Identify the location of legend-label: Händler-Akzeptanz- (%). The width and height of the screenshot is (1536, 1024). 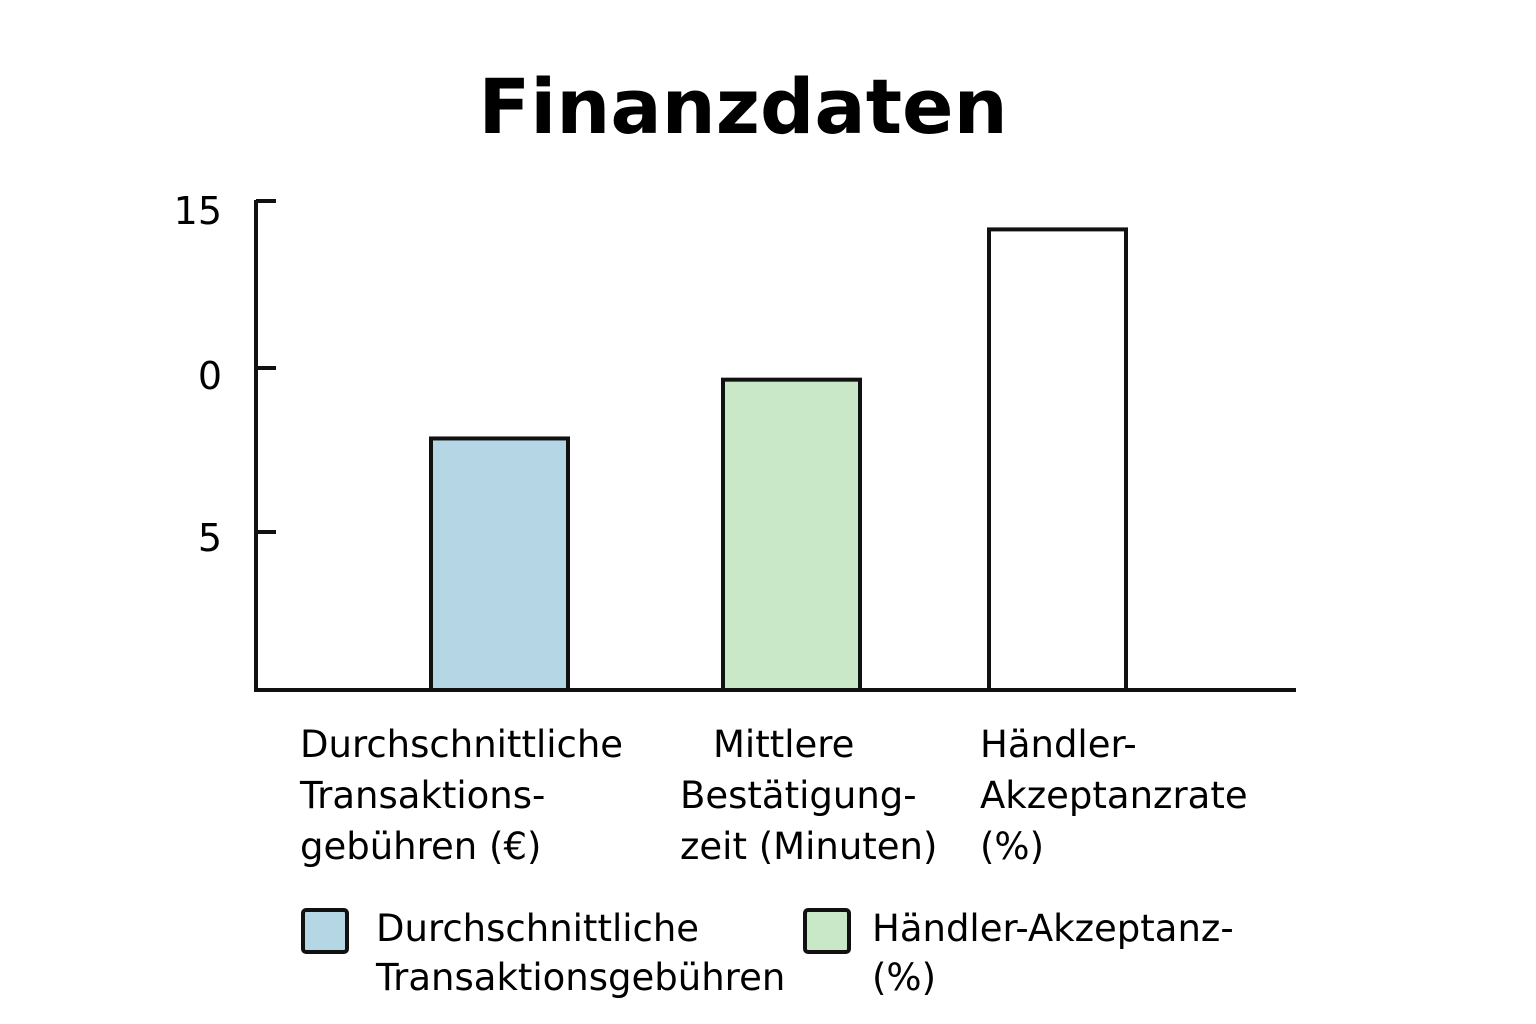
(1053, 953).